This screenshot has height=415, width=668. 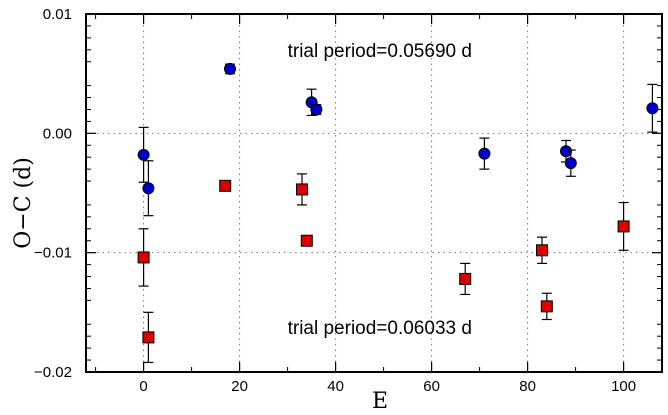 What do you see at coordinates (53, 372) in the screenshot?
I see `y-tick-label: −0.02` at bounding box center [53, 372].